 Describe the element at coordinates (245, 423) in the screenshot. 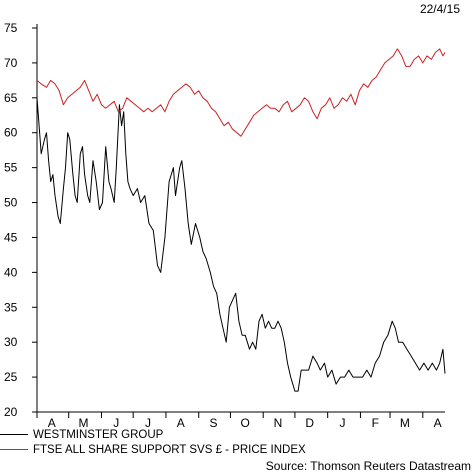

I see `x-tick-label: O` at that location.